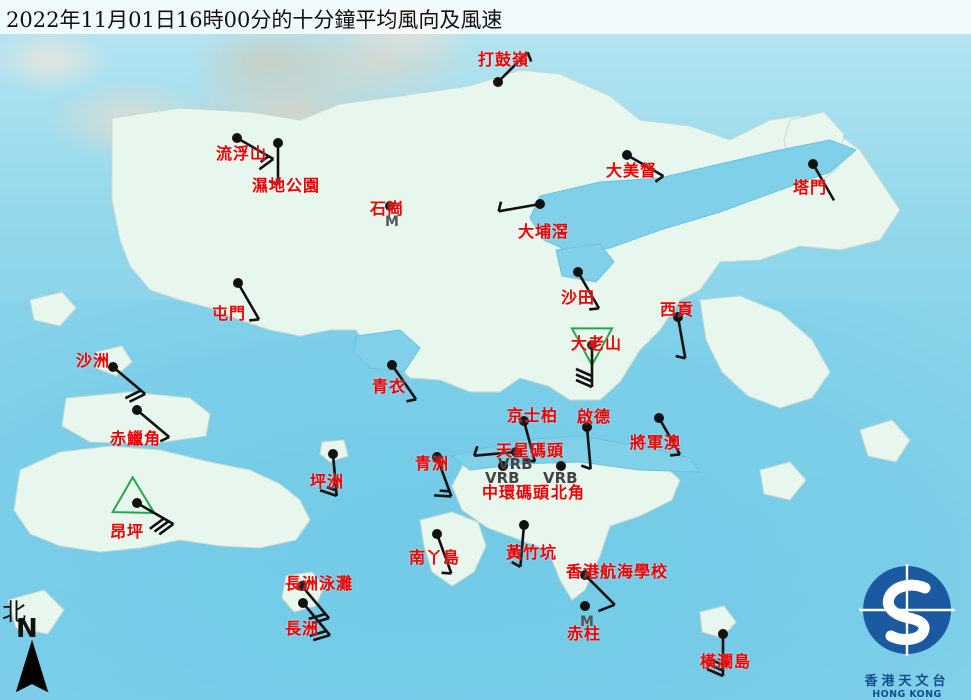 This screenshot has width=971, height=700. What do you see at coordinates (810, 187) in the screenshot?
I see `station-label-5: 塔門` at bounding box center [810, 187].